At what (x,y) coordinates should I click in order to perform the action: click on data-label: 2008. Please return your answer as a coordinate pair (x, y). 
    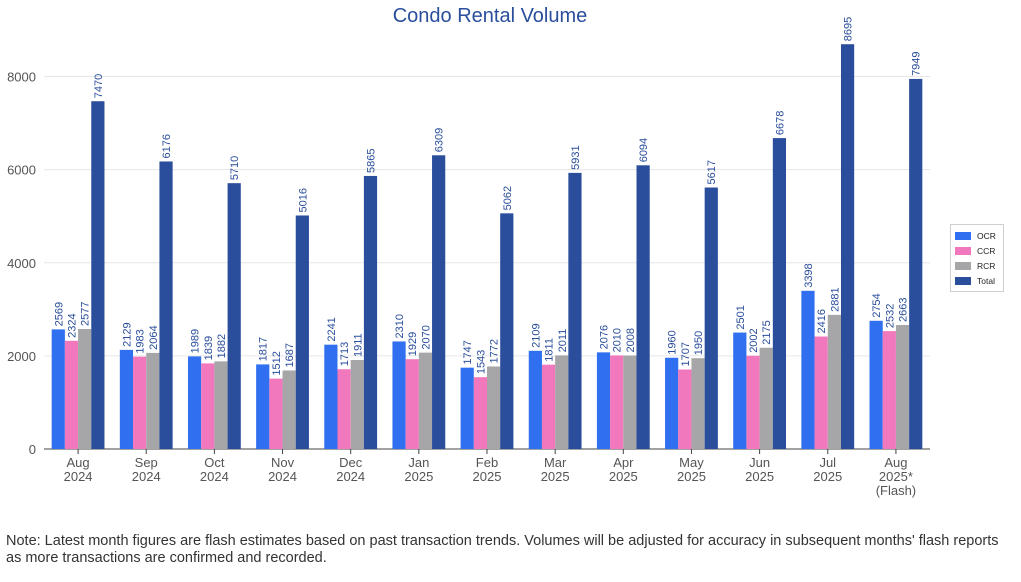
    Looking at the image, I should click on (631, 340).